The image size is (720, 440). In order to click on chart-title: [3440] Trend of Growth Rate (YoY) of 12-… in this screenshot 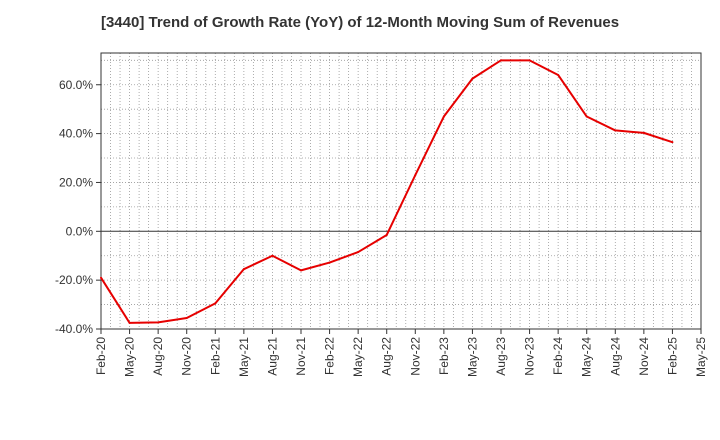, I will do `click(360, 22)`.